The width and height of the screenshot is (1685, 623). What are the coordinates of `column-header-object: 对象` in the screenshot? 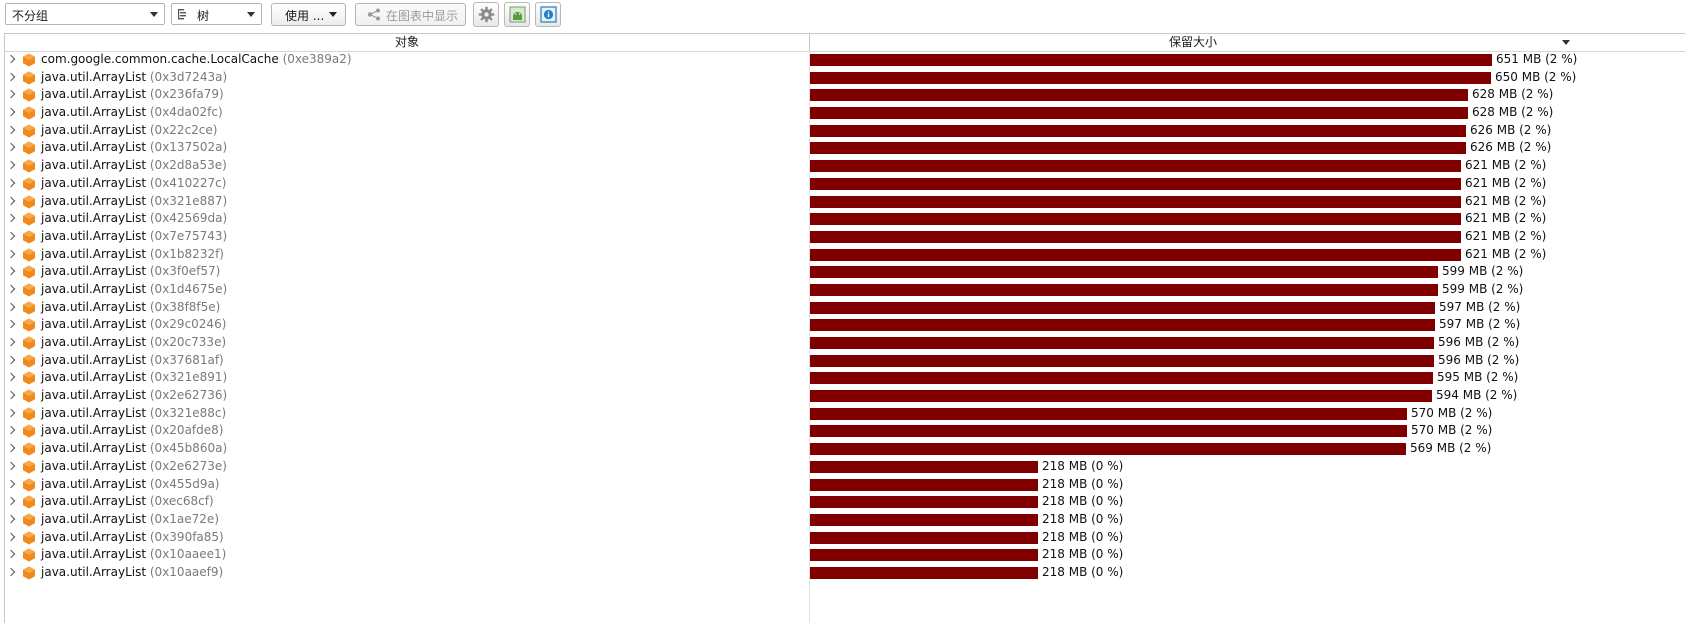 It's located at (406, 42).